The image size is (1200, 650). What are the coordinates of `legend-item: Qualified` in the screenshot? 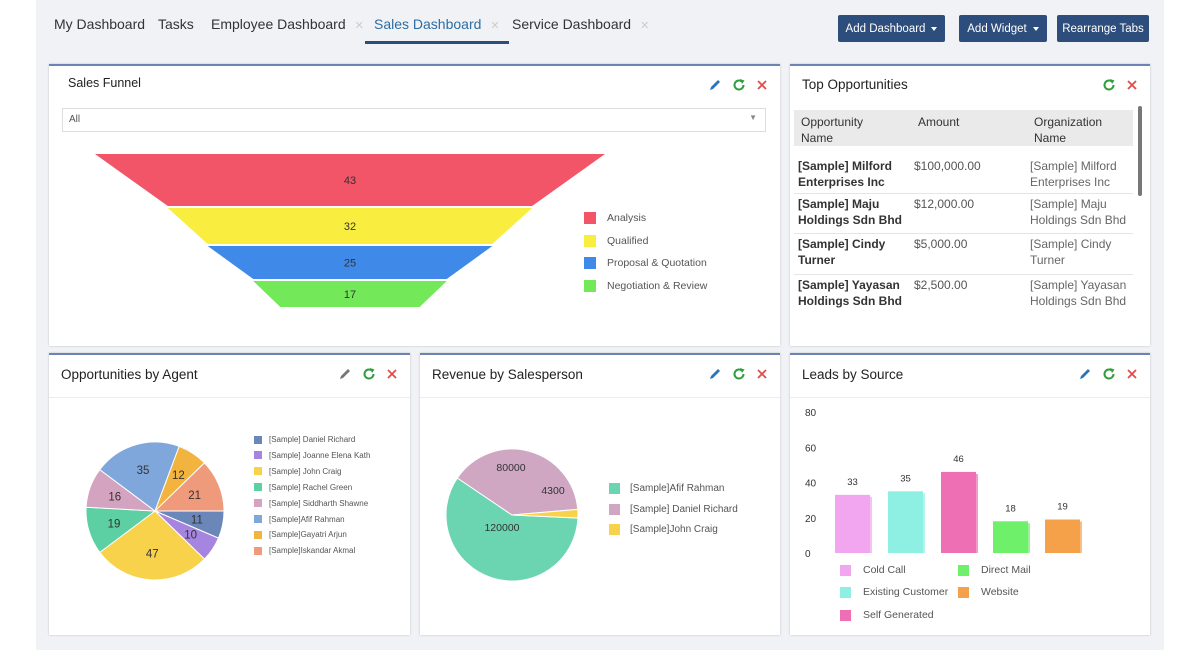 It's located at (616, 240).